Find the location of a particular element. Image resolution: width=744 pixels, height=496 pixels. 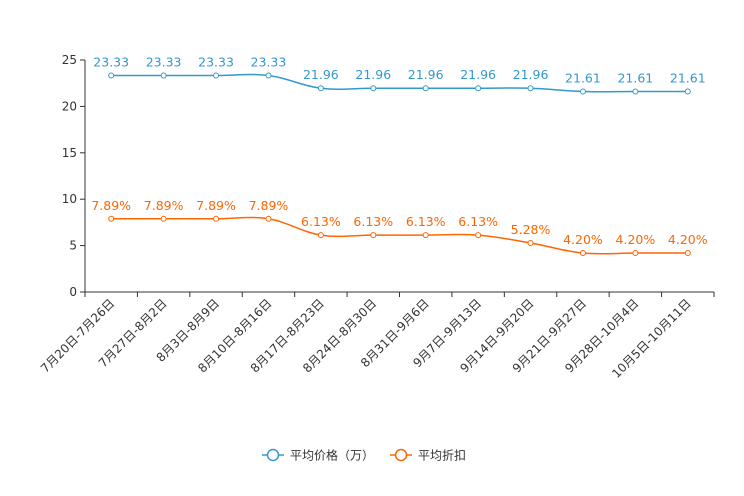

data-label-s1-1: 7.89% is located at coordinates (164, 205).